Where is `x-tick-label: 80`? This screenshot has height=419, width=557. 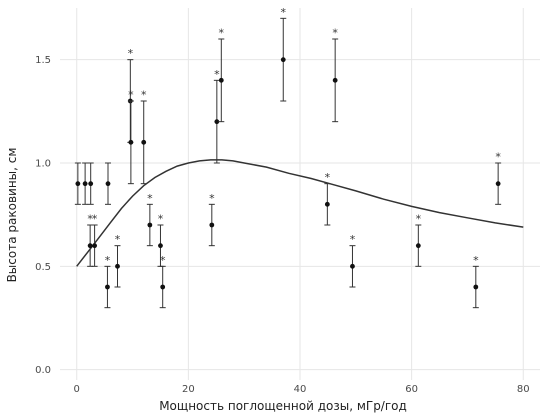 x-tick-label: 80 is located at coordinates (523, 389).